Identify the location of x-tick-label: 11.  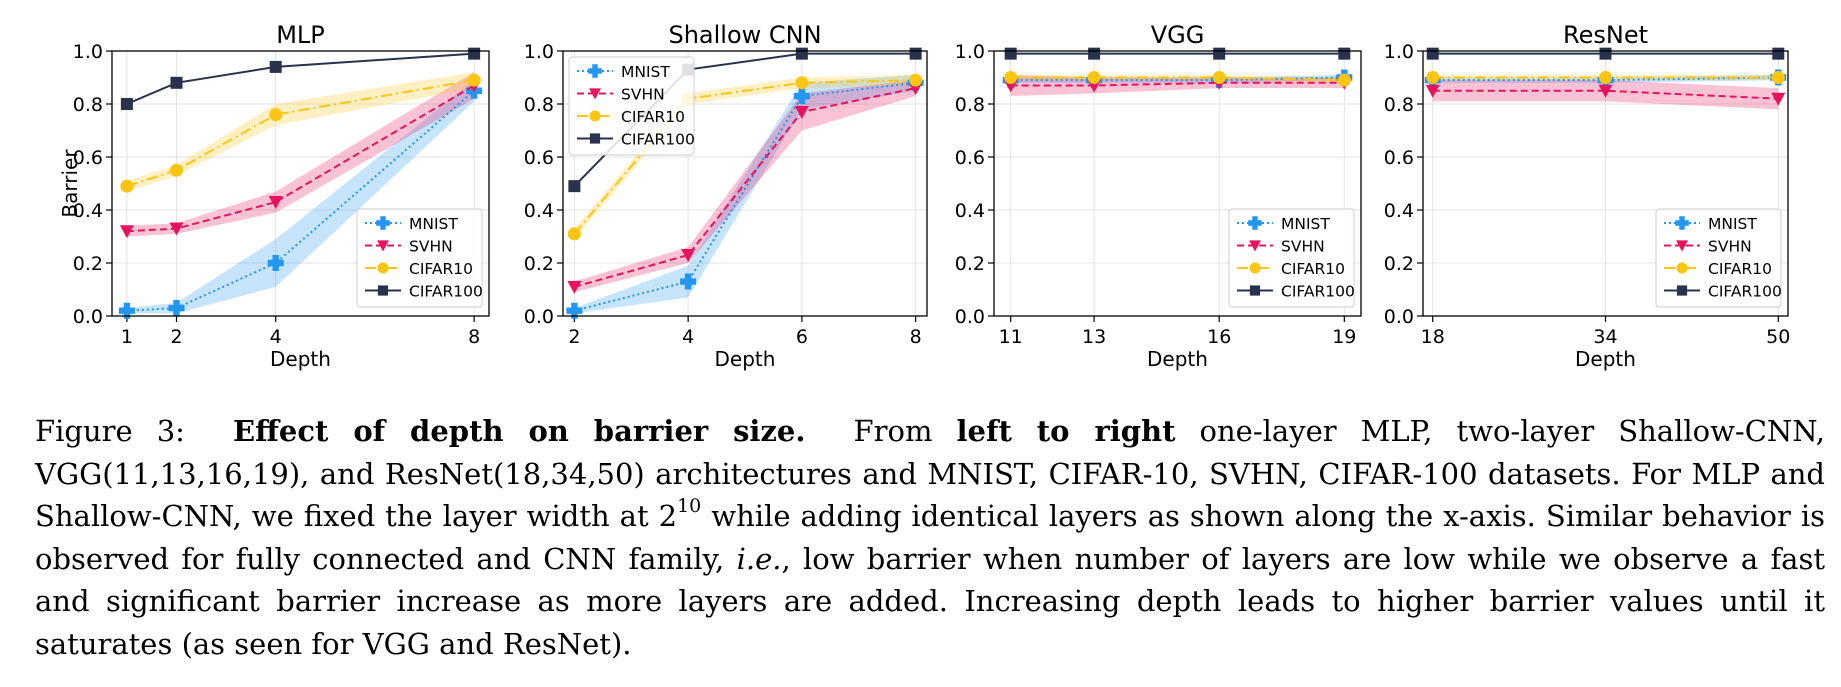
(1011, 337).